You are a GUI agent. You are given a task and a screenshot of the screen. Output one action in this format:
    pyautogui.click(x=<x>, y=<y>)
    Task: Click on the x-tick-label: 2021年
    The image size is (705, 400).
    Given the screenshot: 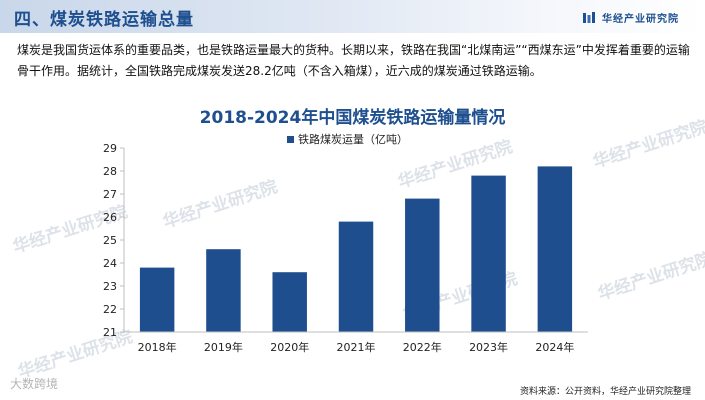 What is the action you would take?
    pyautogui.click(x=356, y=347)
    